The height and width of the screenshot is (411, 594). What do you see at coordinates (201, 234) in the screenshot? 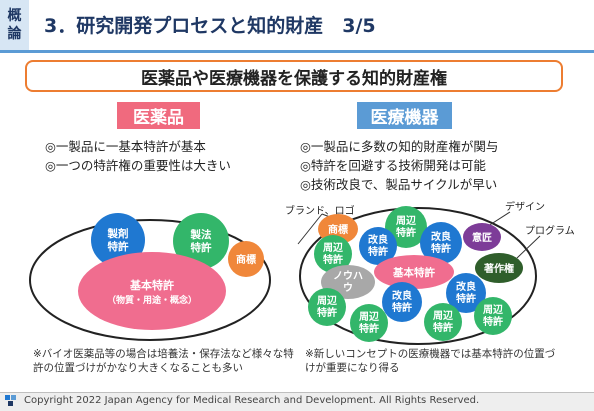
I see `pharma-seihou-line1: 製法` at bounding box center [201, 234].